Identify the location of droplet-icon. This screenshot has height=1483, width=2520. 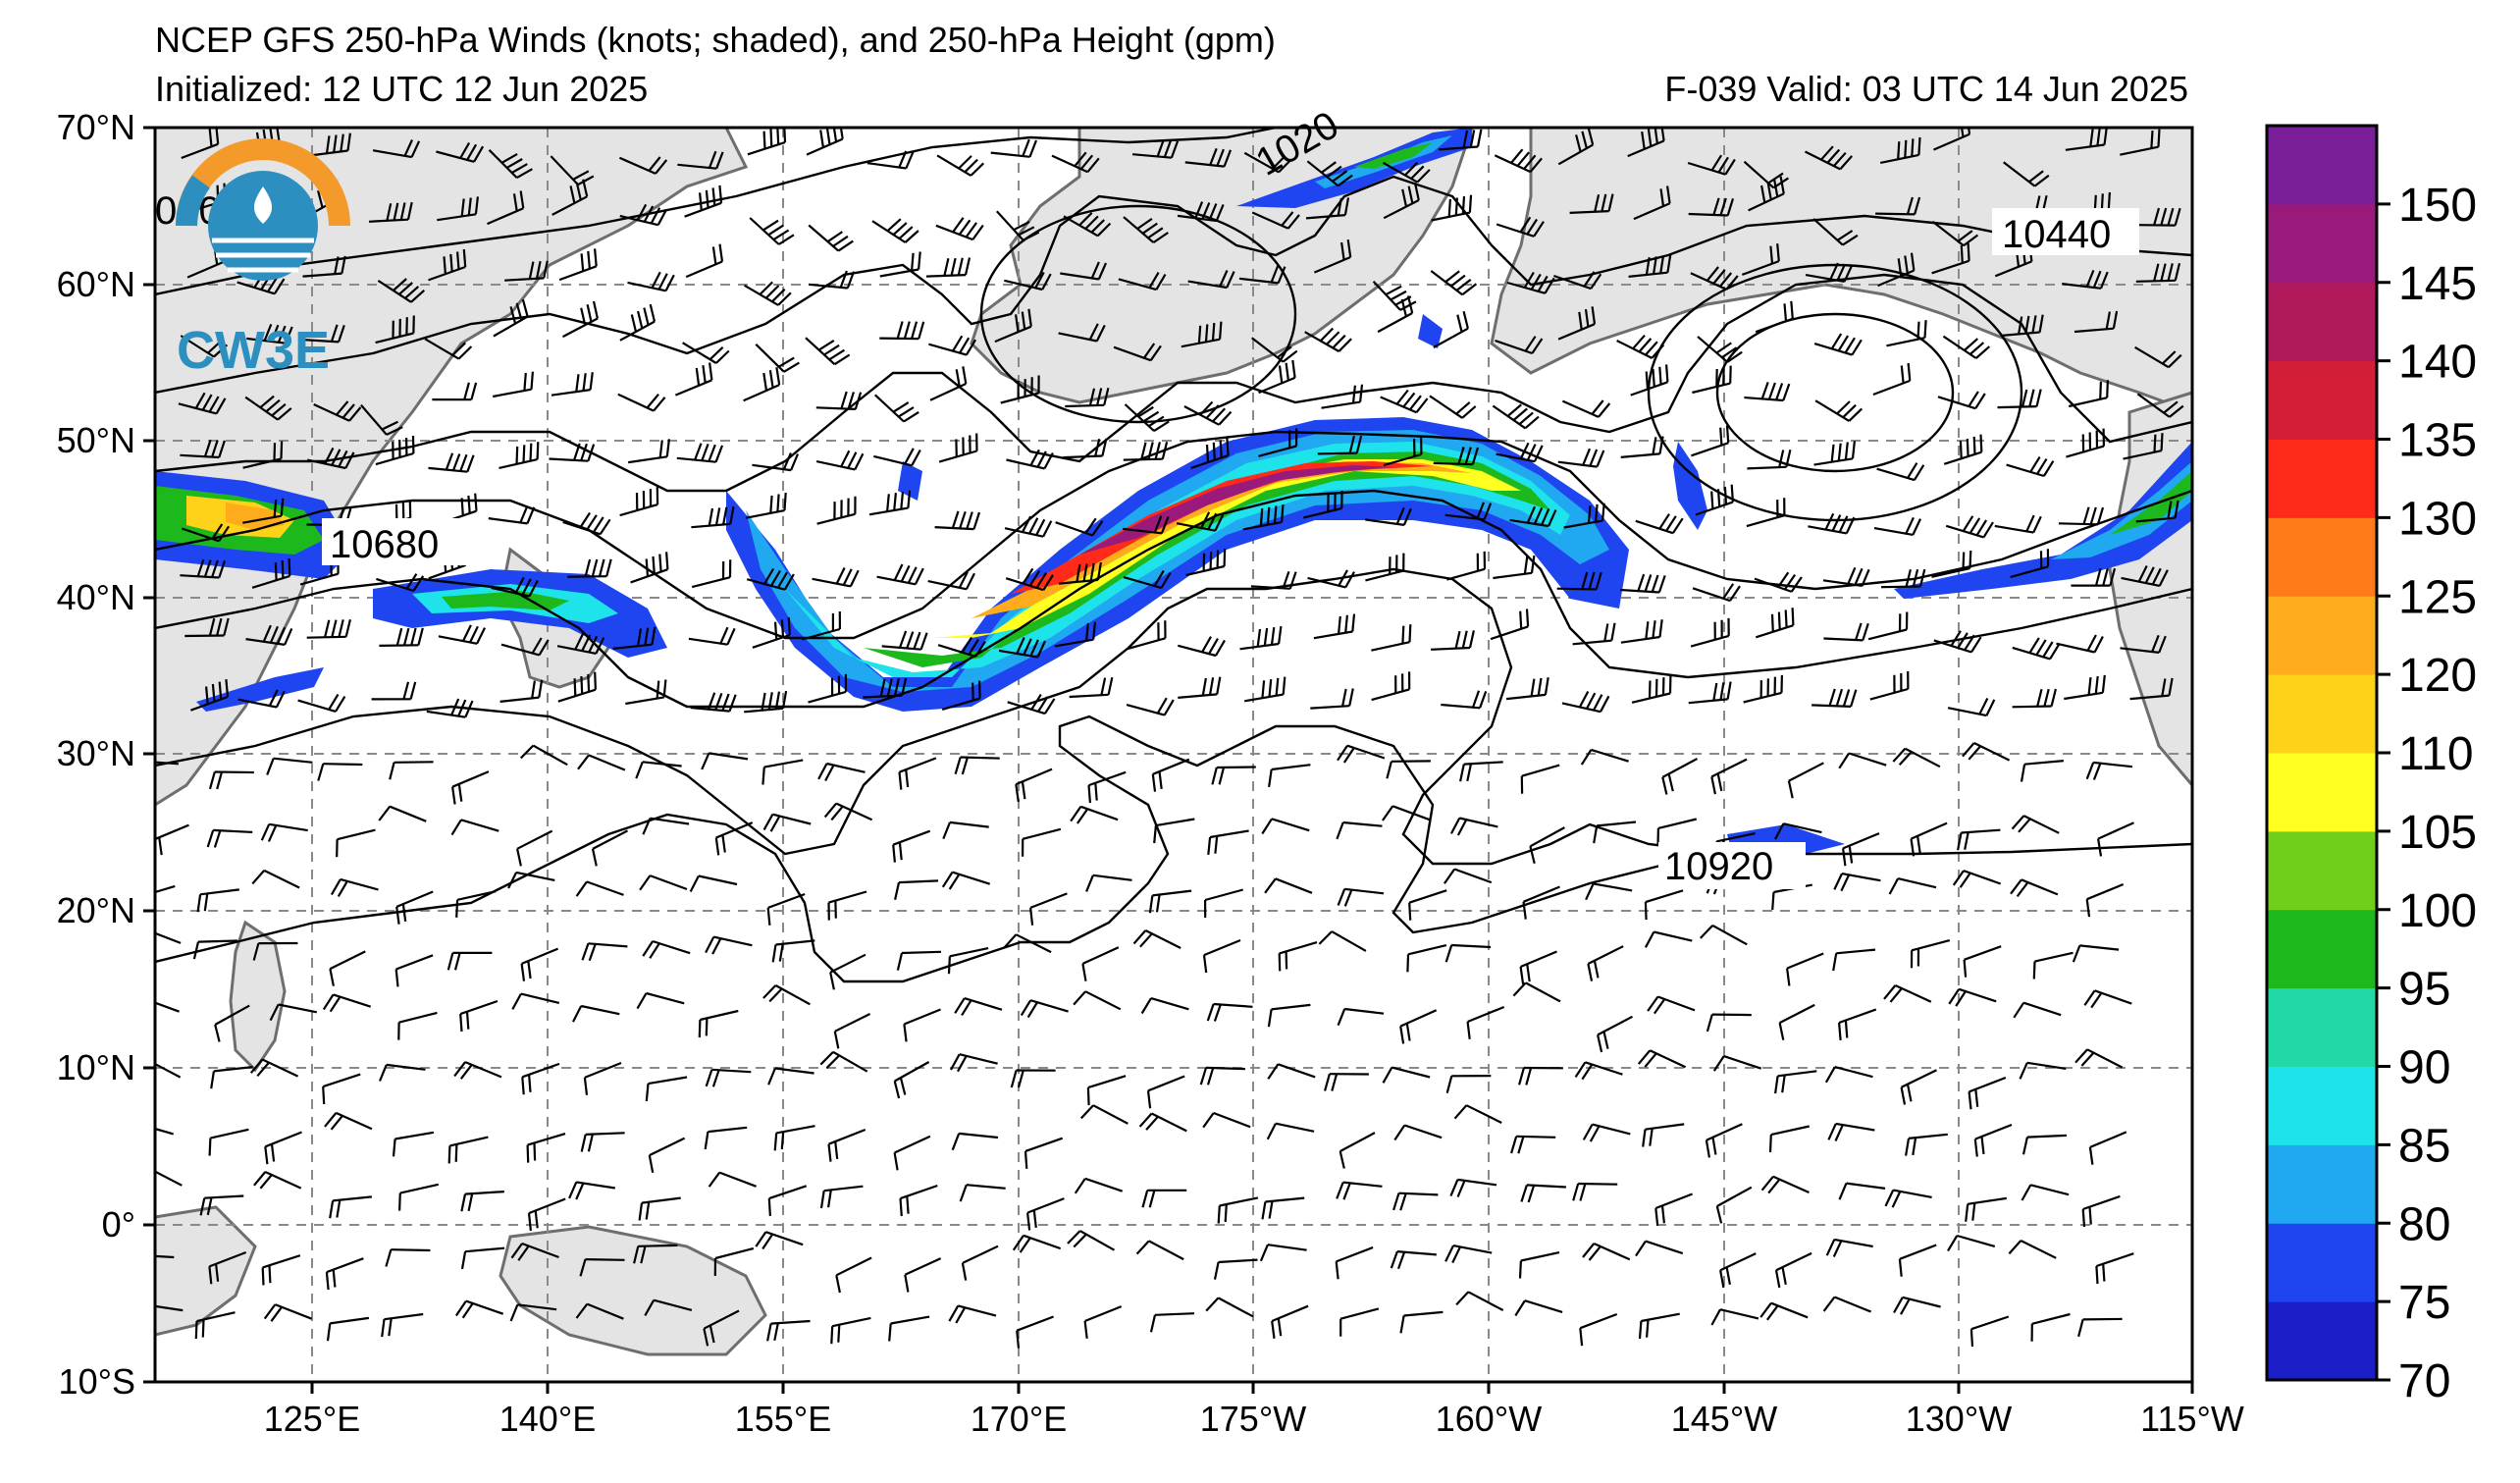
(263, 205).